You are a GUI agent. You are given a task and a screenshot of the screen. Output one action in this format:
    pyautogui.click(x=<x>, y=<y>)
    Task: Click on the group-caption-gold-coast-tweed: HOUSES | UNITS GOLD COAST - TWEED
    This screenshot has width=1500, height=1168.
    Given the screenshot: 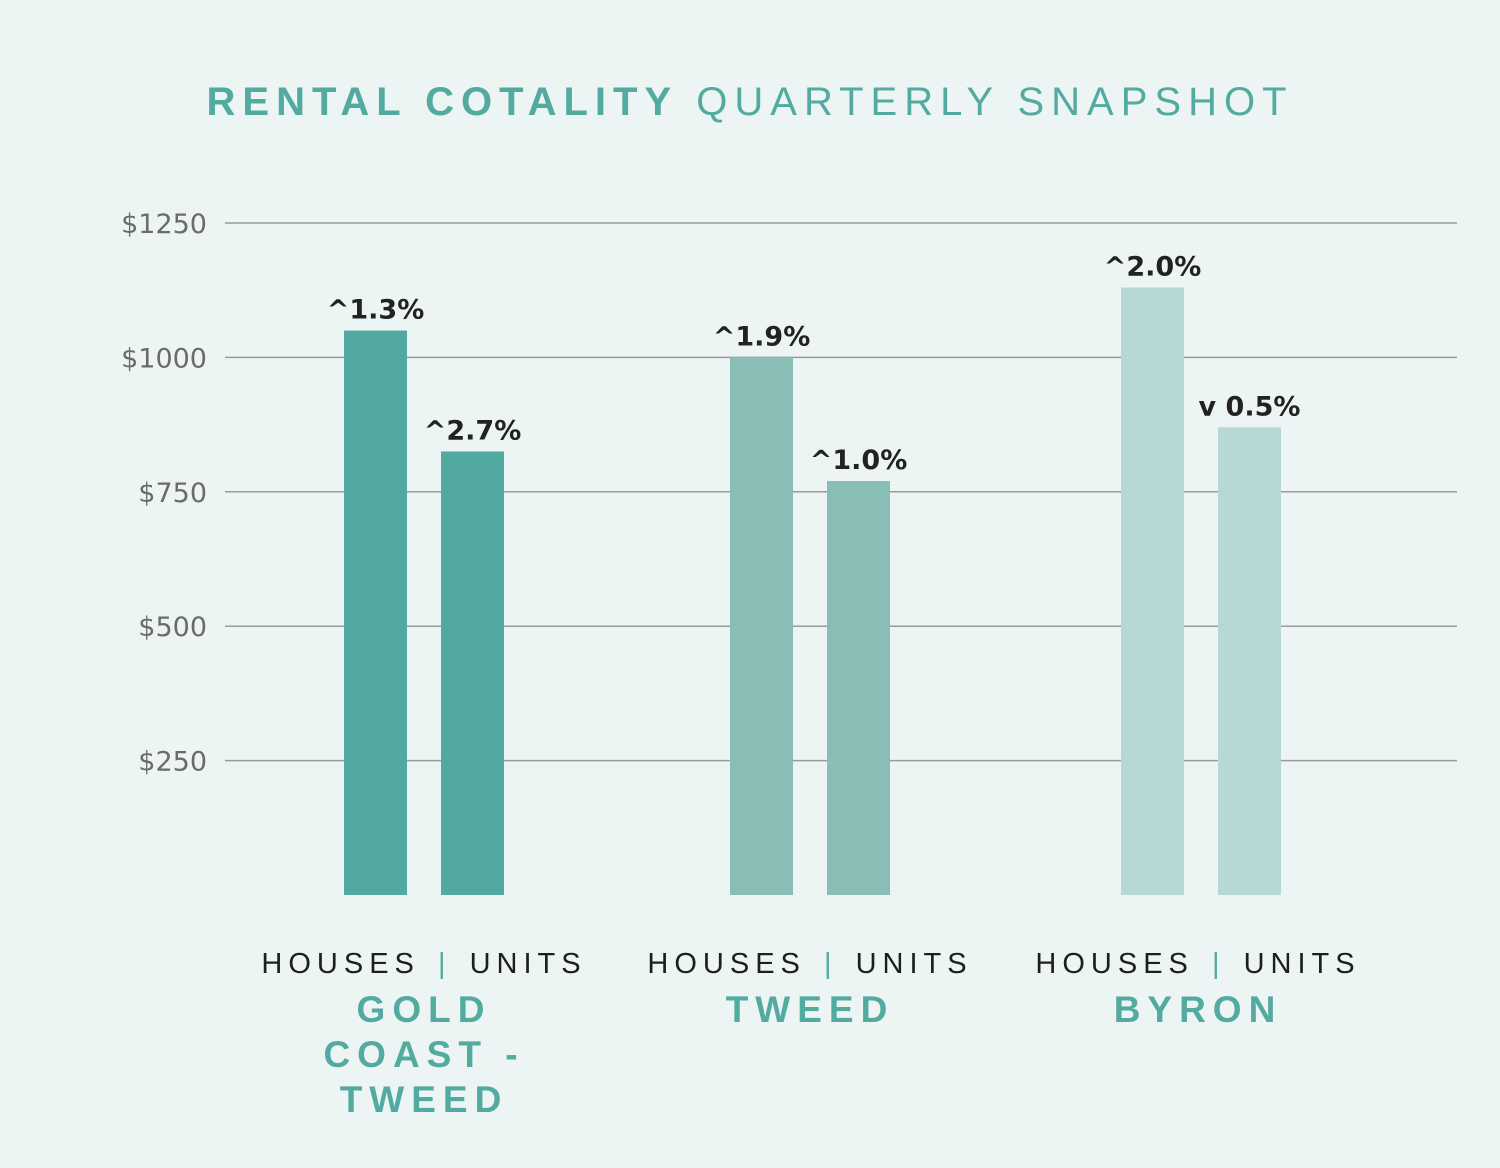 What is the action you would take?
    pyautogui.click(x=424, y=1035)
    